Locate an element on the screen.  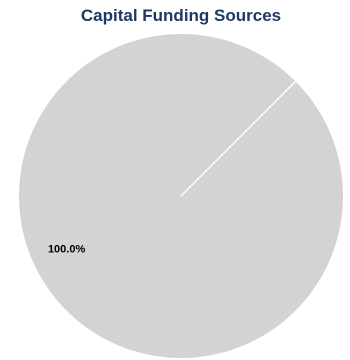
slice-label: 100.0% is located at coordinates (67, 250).